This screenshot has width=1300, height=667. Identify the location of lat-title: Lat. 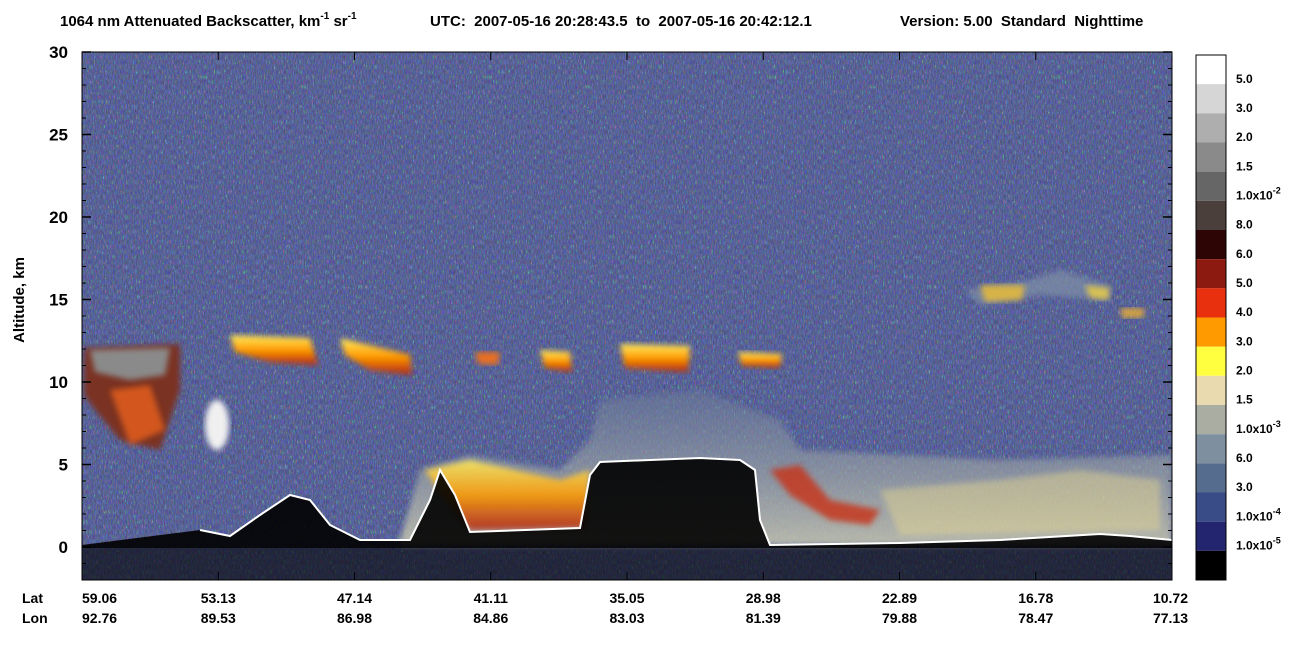
(32, 598).